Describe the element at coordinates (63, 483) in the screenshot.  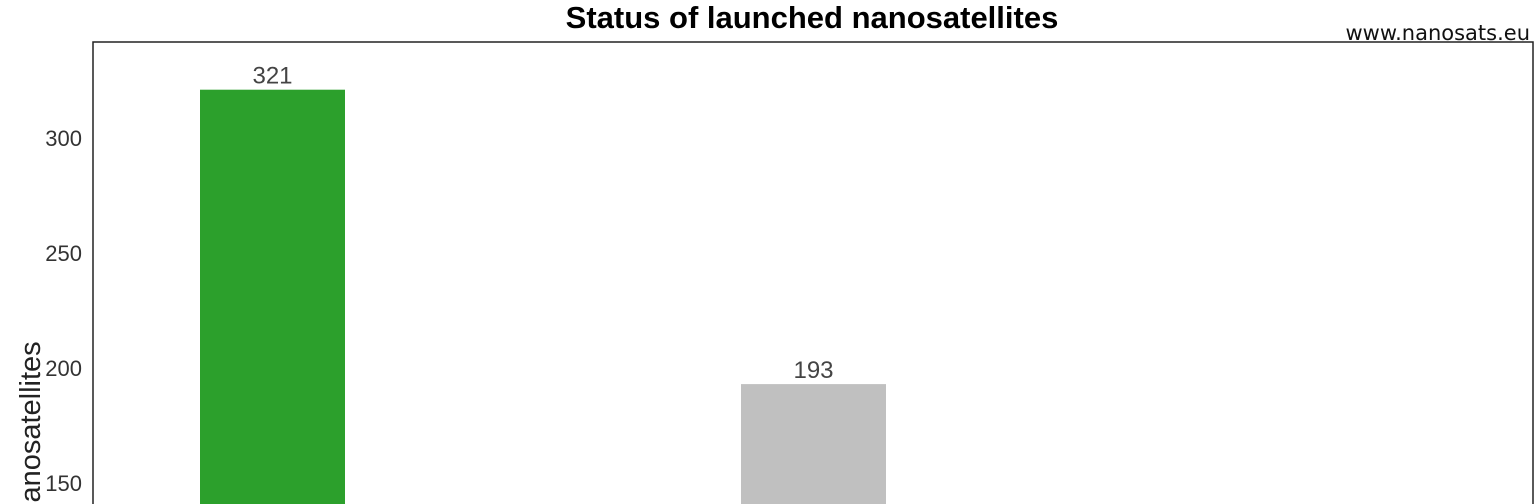
I see `y-tick-label: 150` at that location.